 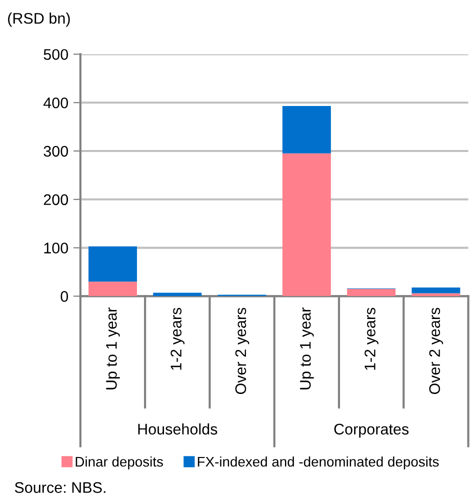 What do you see at coordinates (56, 200) in the screenshot?
I see `y-tick-label: 200` at bounding box center [56, 200].